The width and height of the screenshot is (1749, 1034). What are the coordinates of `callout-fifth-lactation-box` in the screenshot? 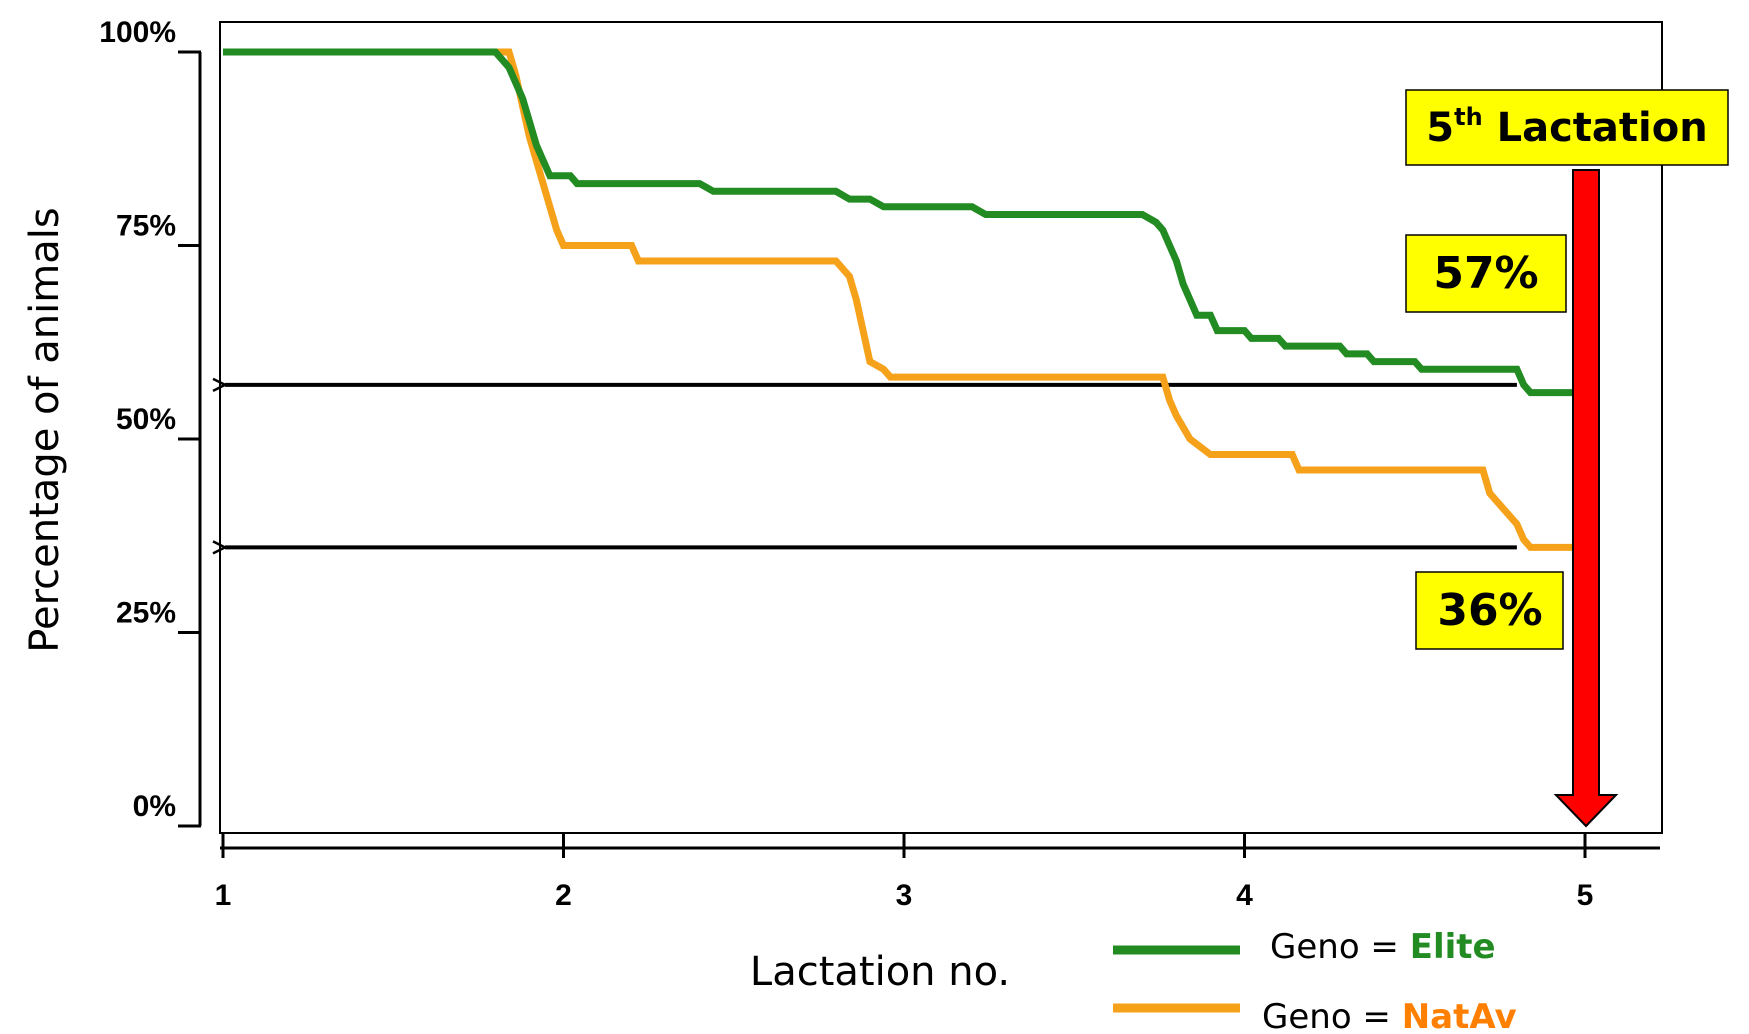 It's located at (1567, 127).